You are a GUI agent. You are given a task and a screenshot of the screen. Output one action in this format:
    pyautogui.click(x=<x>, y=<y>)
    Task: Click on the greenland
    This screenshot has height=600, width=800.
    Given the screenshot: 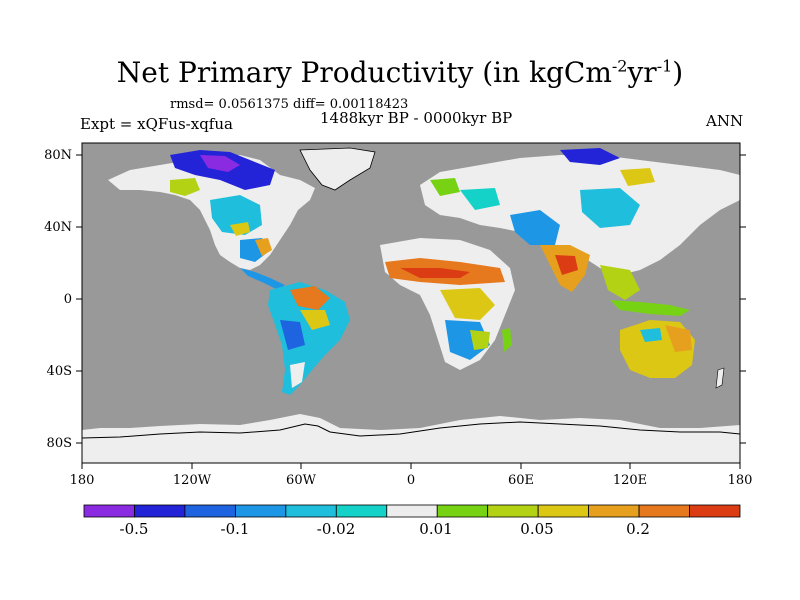 What is the action you would take?
    pyautogui.click(x=337, y=169)
    